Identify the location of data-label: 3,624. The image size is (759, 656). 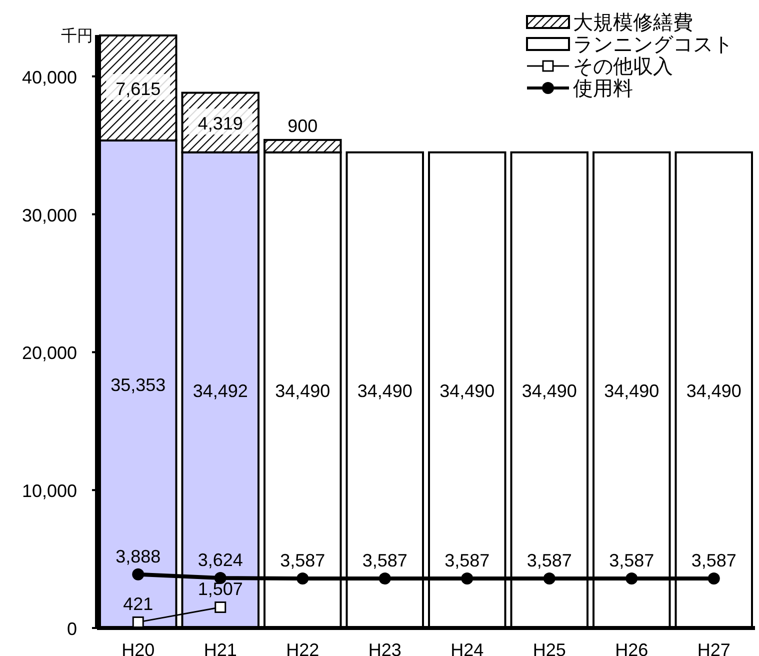
(220, 560).